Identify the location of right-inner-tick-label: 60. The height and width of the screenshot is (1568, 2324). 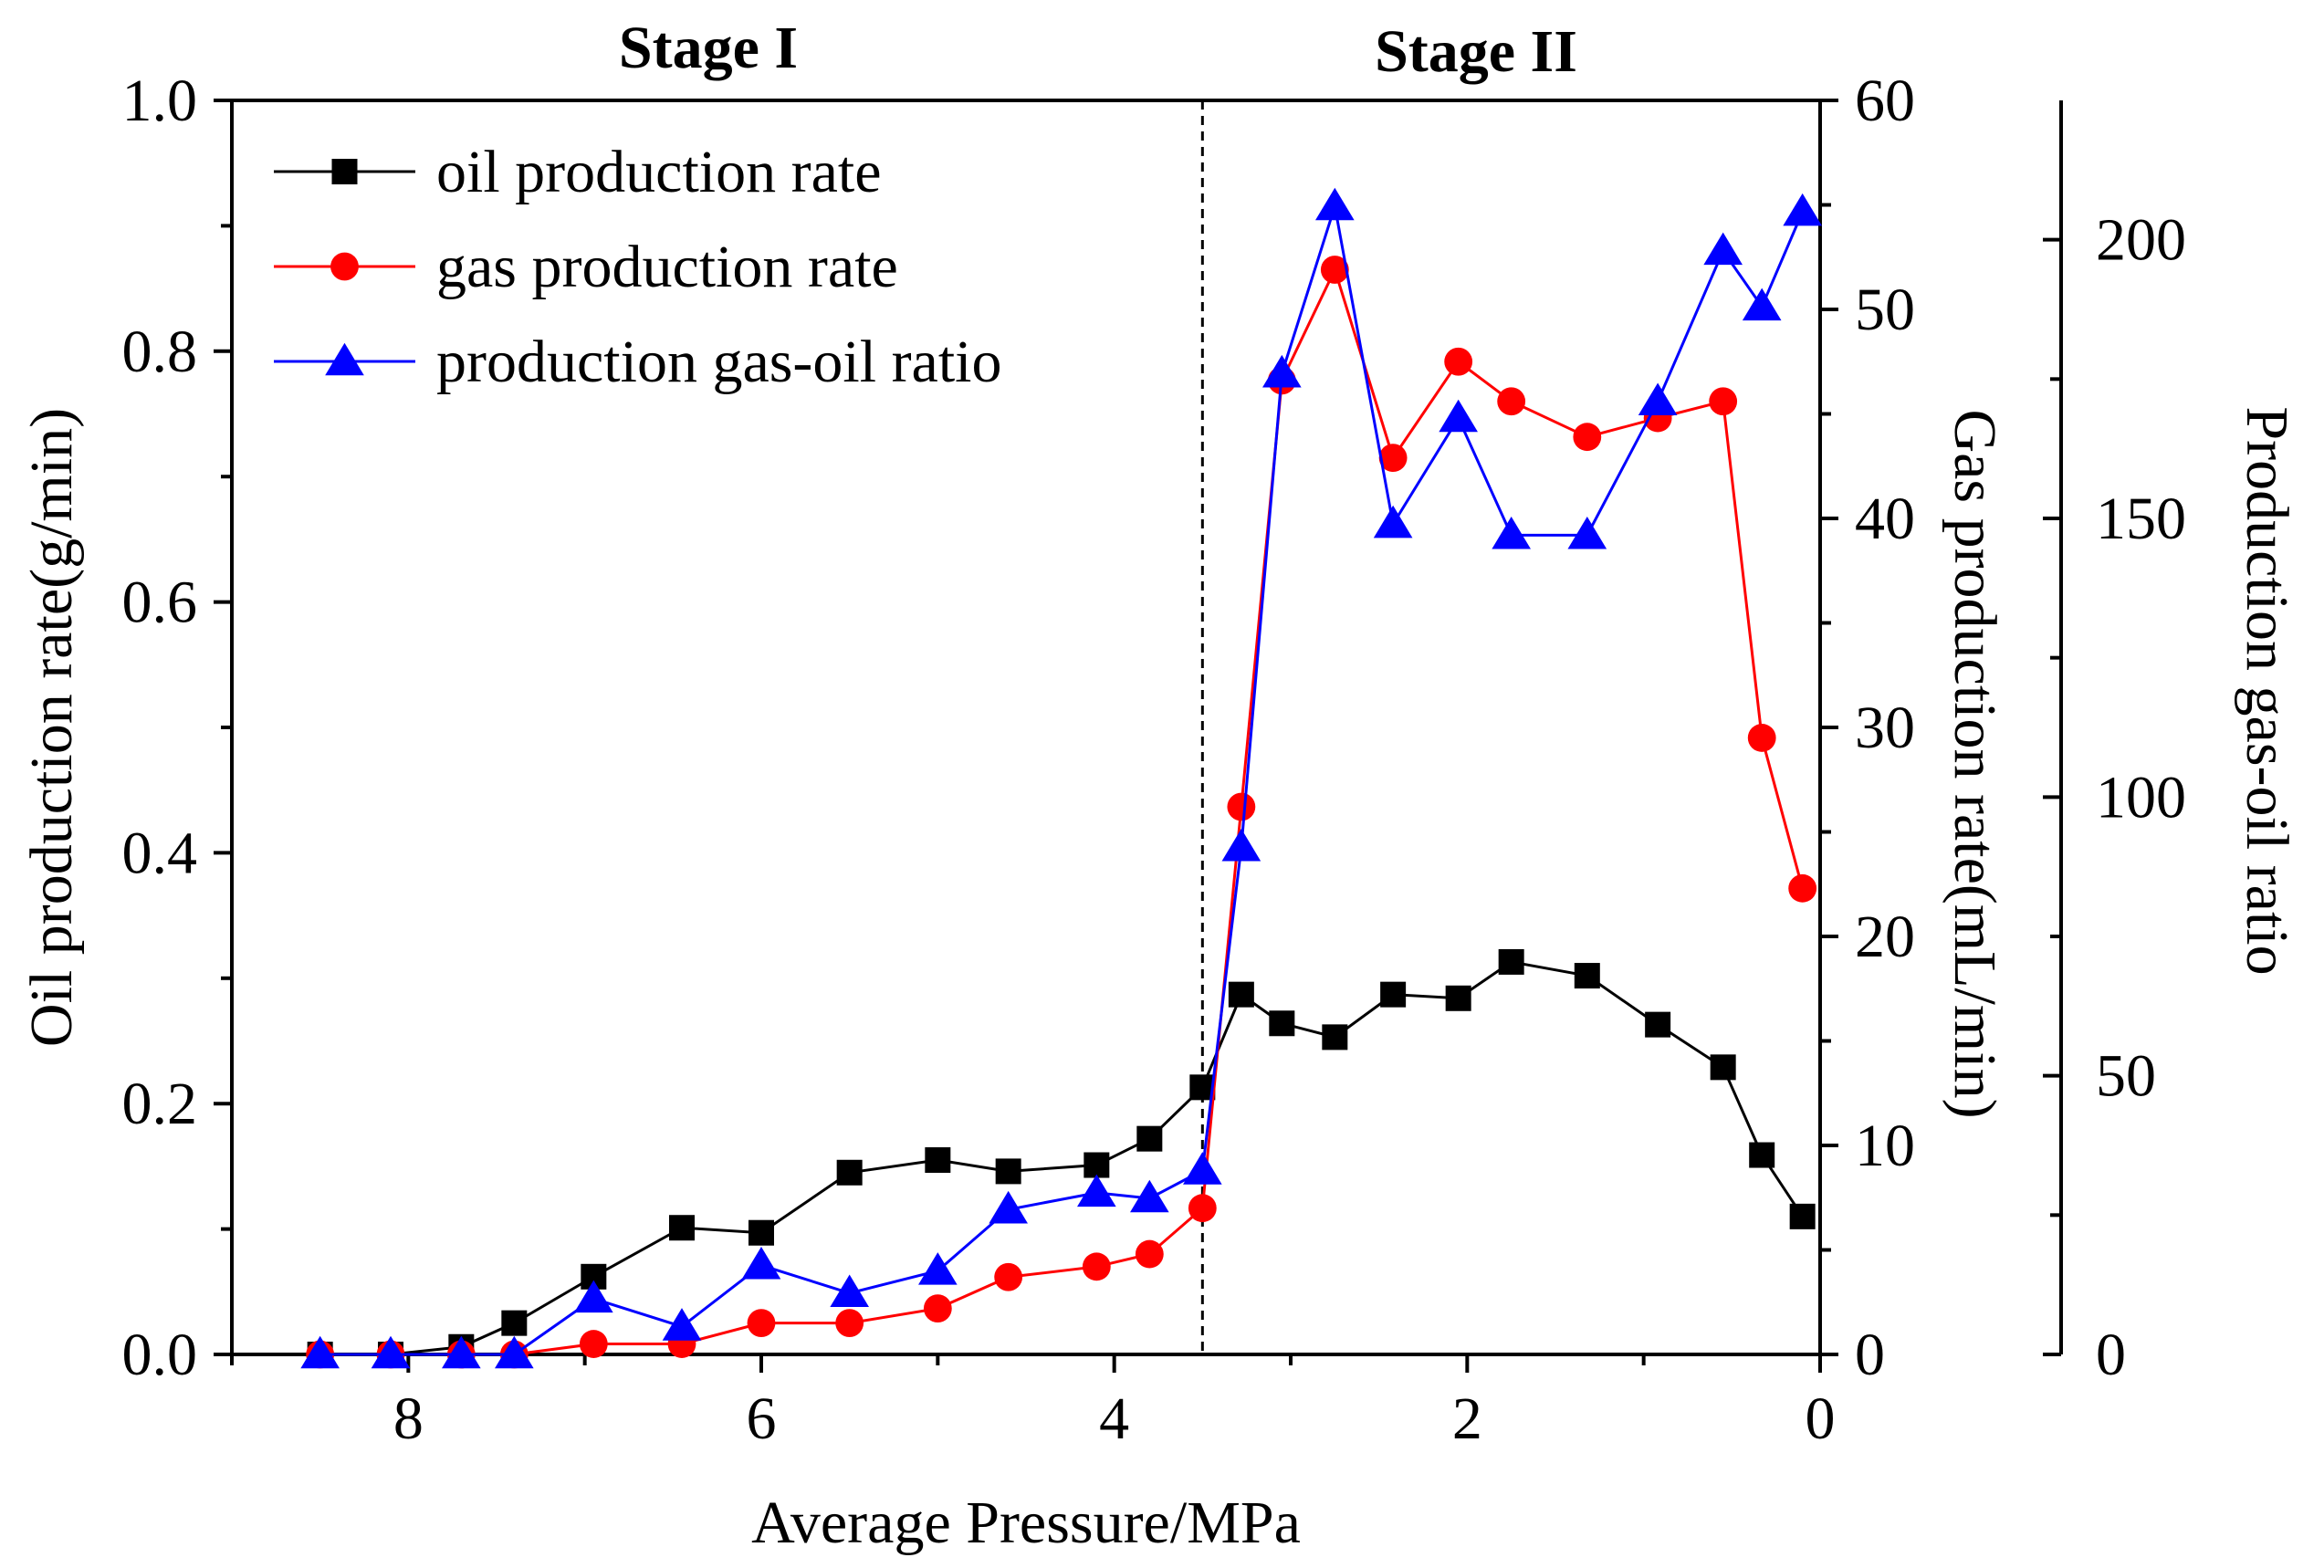
(1885, 101).